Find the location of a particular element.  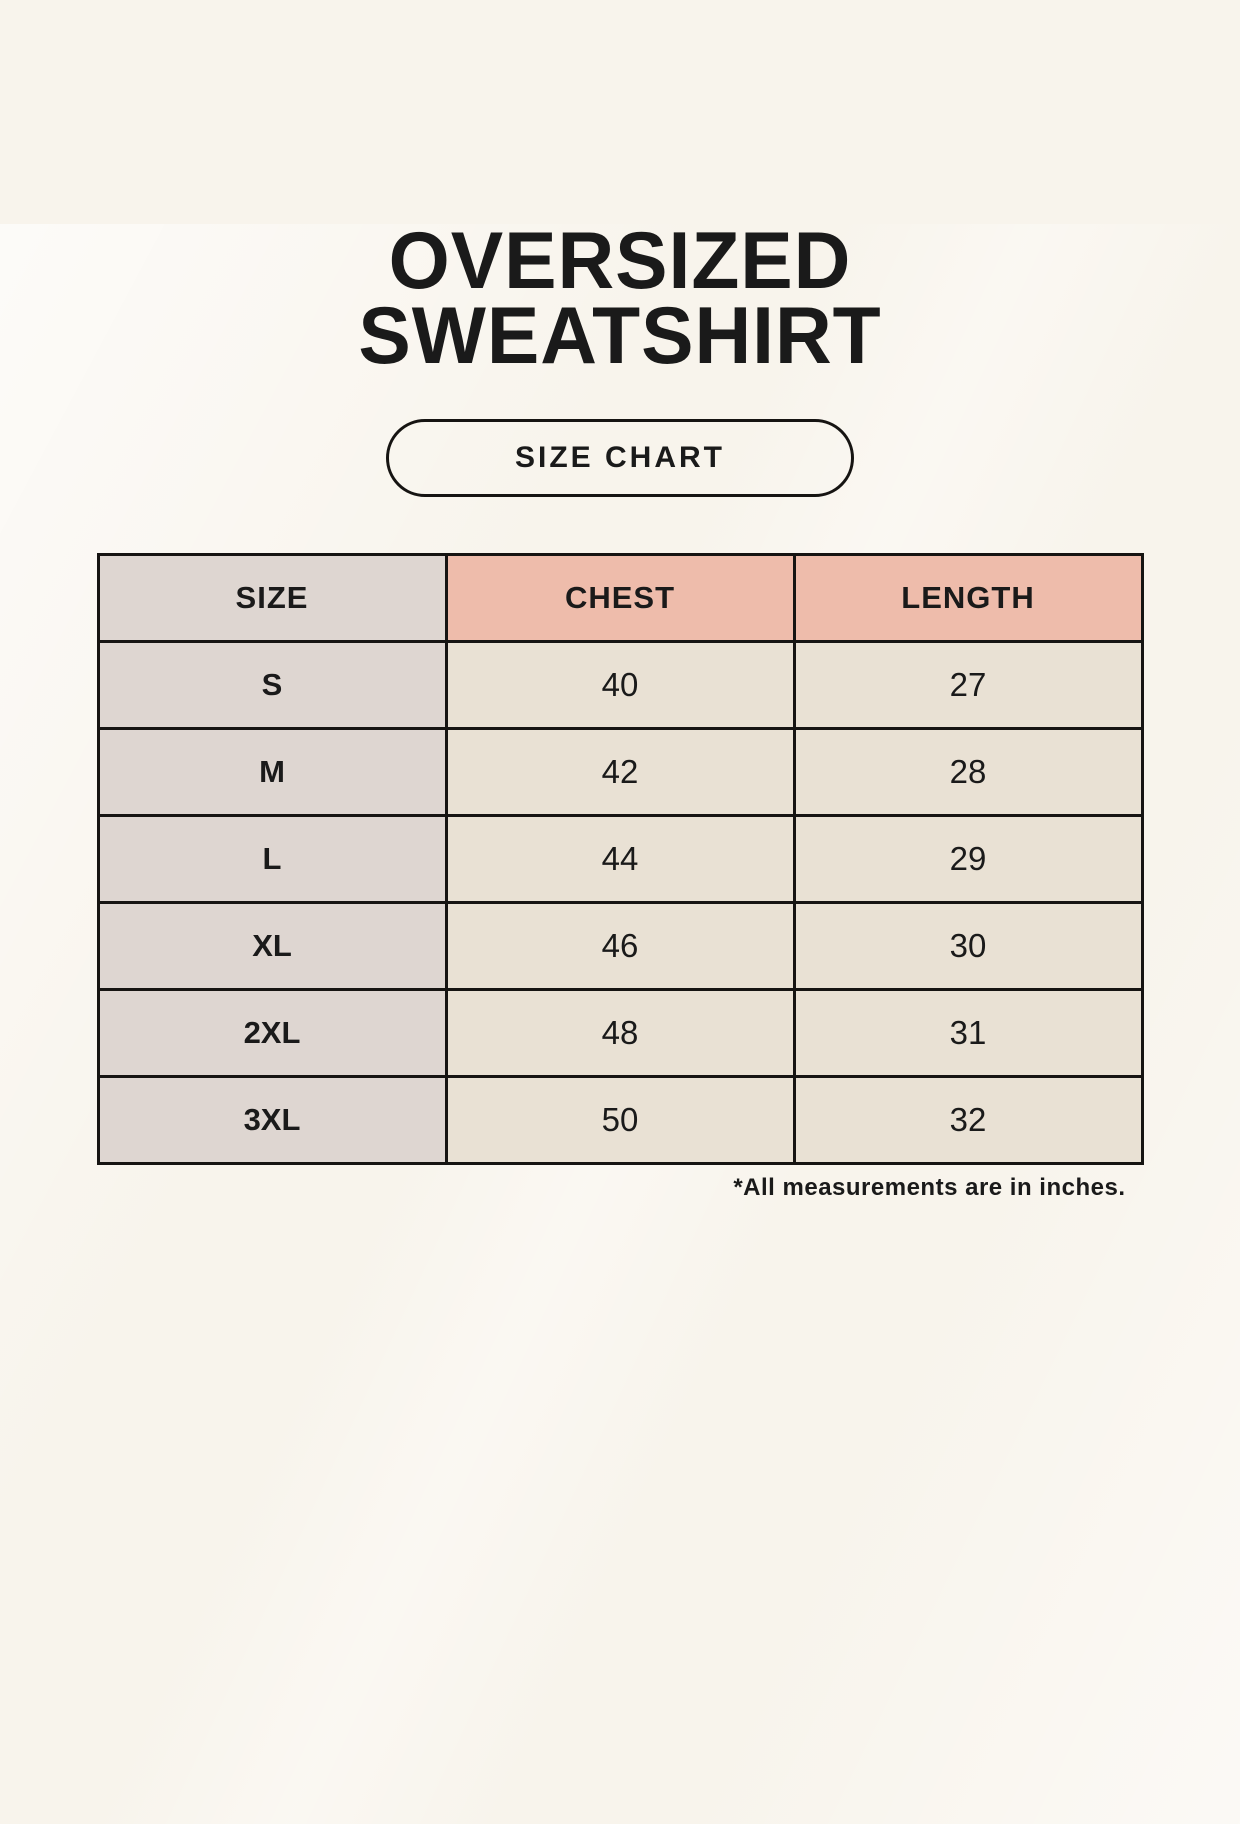

length-cell: 28 is located at coordinates (968, 771).